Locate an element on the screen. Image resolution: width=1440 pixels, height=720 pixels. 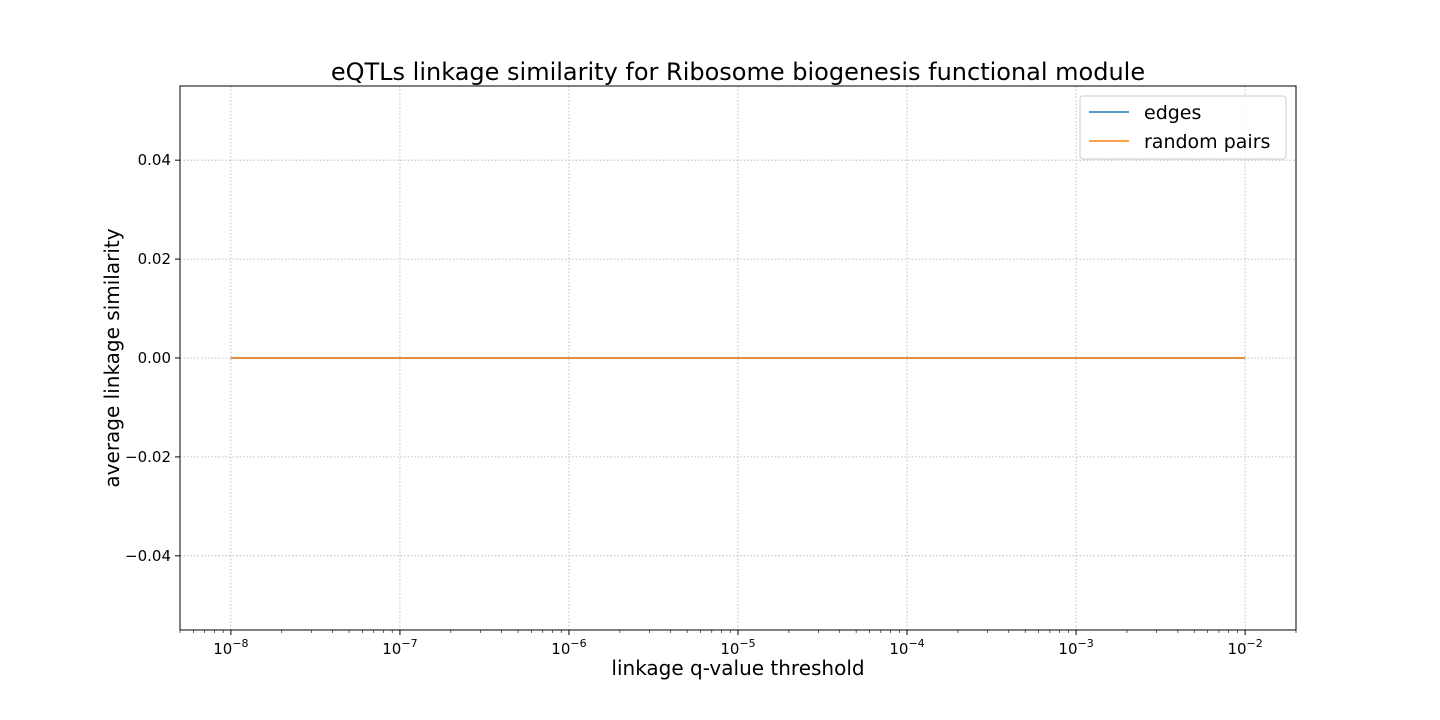
y-tick-label: −0.04 is located at coordinates (148, 556).